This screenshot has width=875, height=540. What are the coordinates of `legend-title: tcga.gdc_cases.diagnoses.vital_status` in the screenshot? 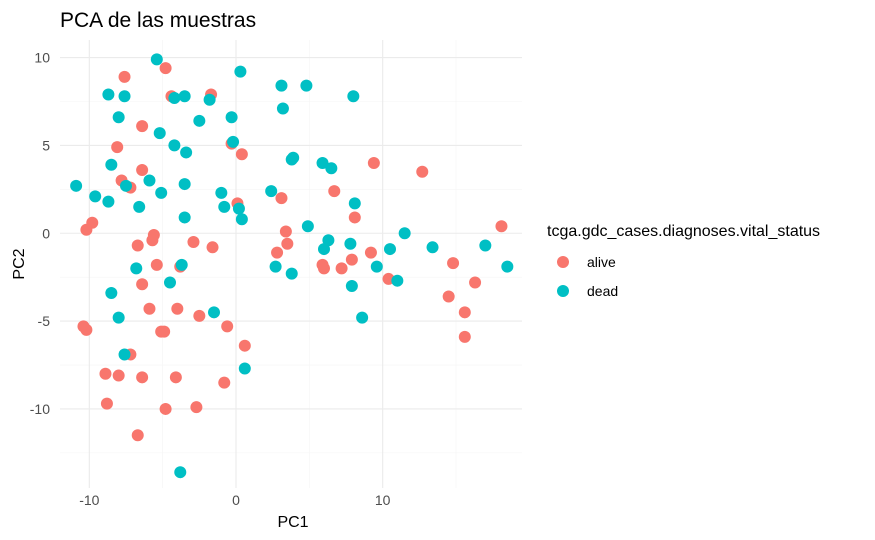 It's located at (683, 231).